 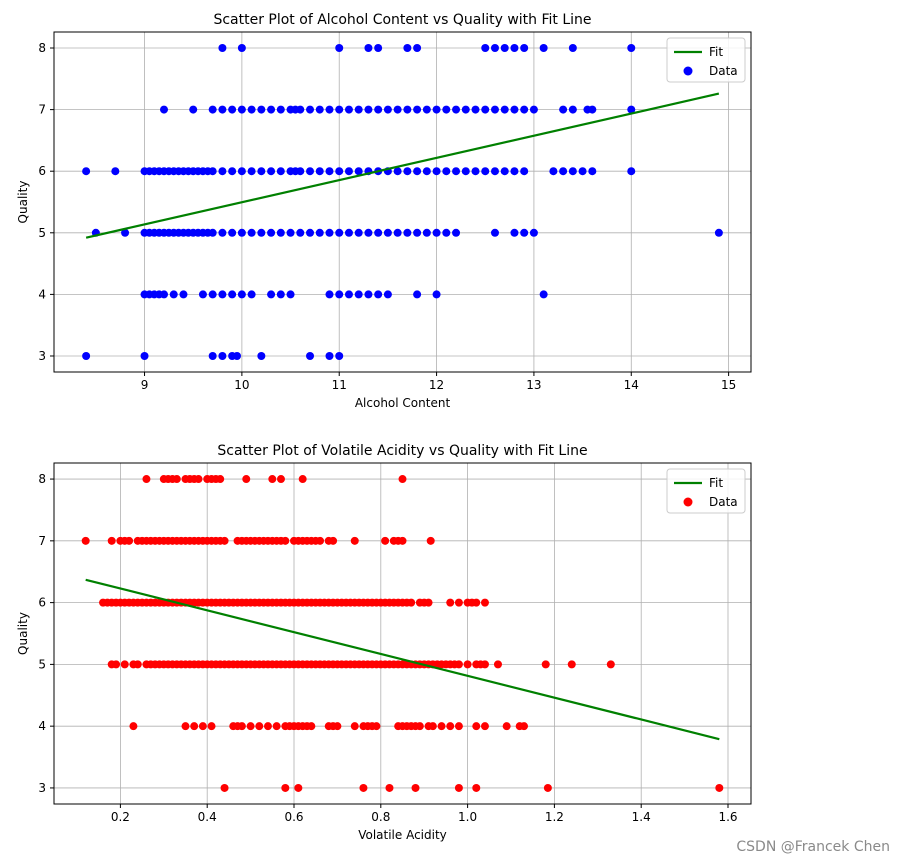 I want to click on legend: Fit Data, so click(x=706, y=491).